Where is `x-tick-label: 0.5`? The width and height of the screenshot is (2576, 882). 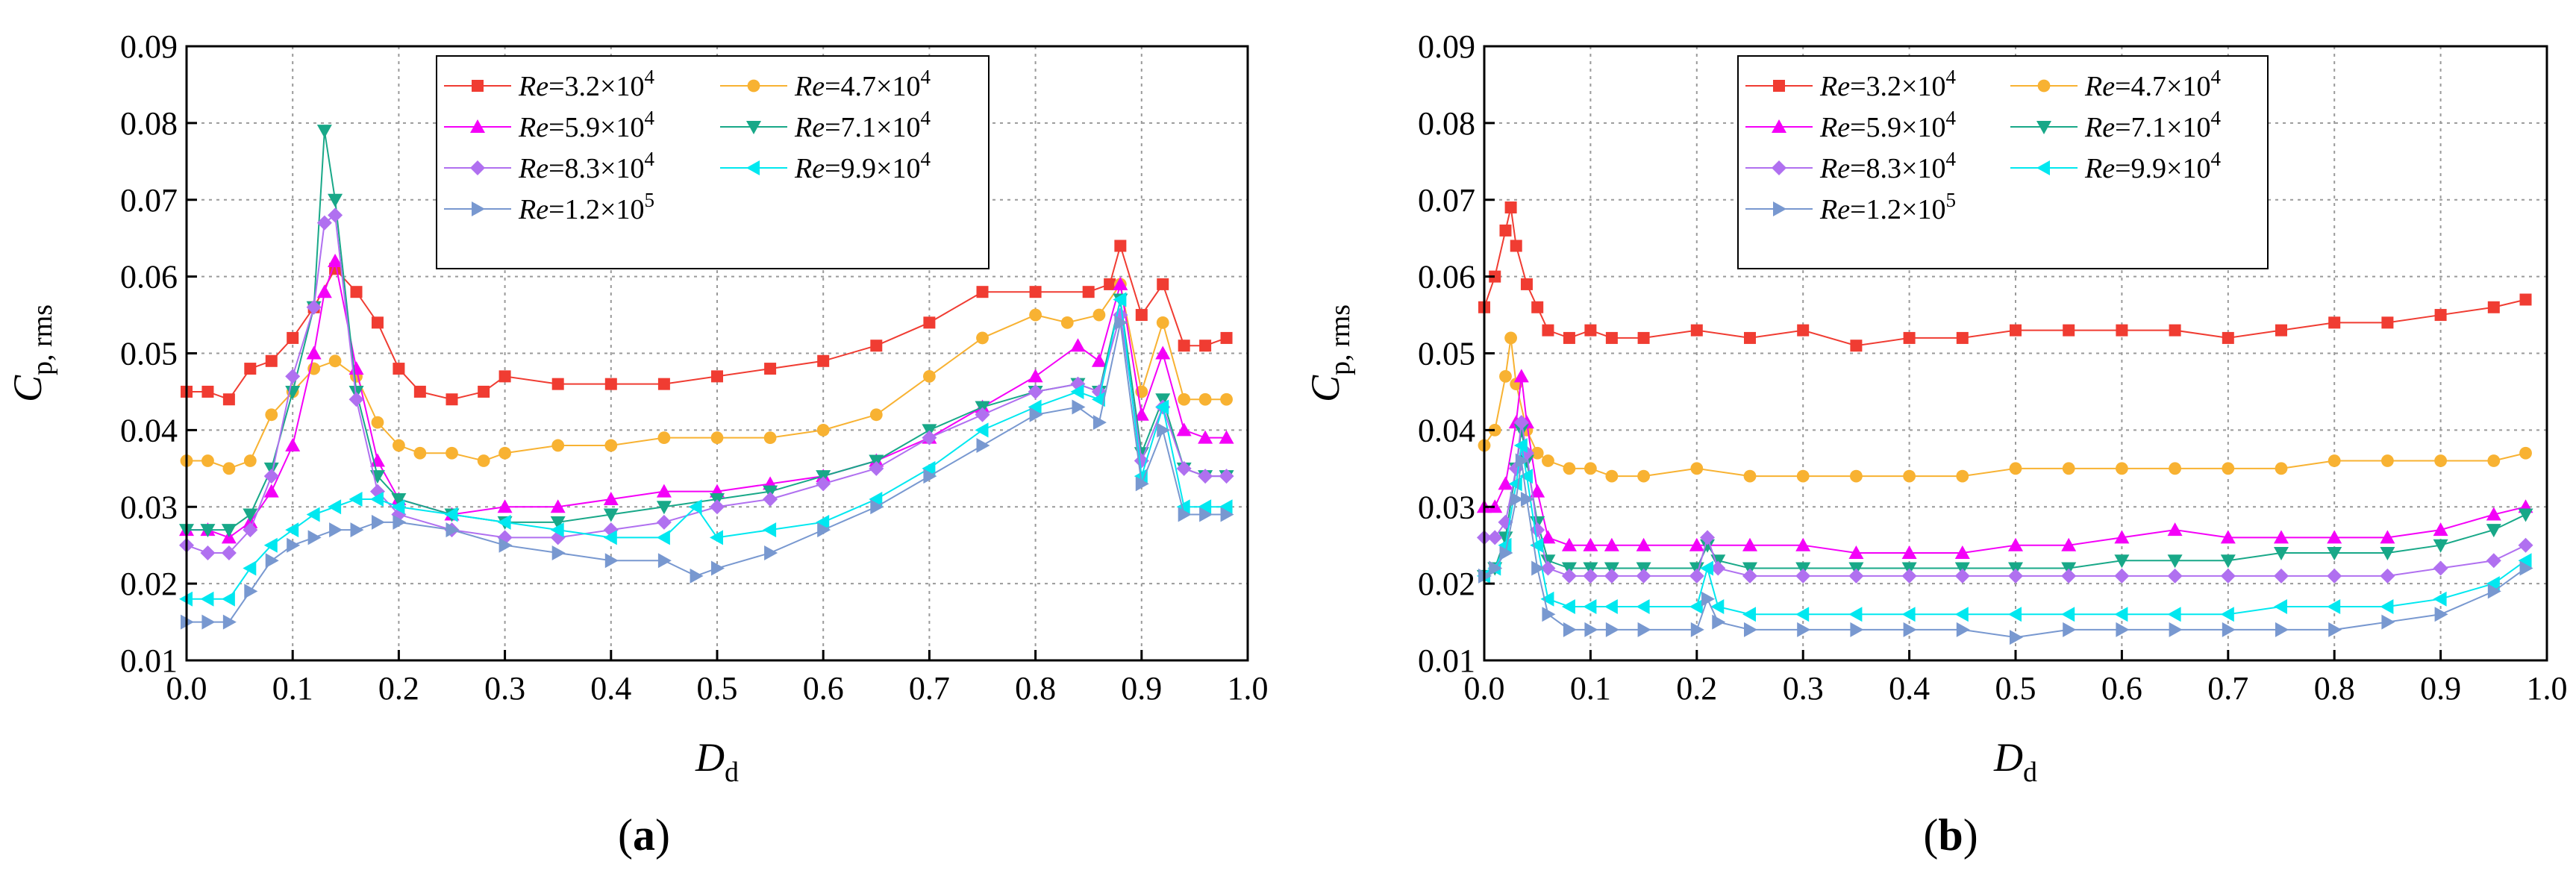
x-tick-label: 0.5 is located at coordinates (717, 688).